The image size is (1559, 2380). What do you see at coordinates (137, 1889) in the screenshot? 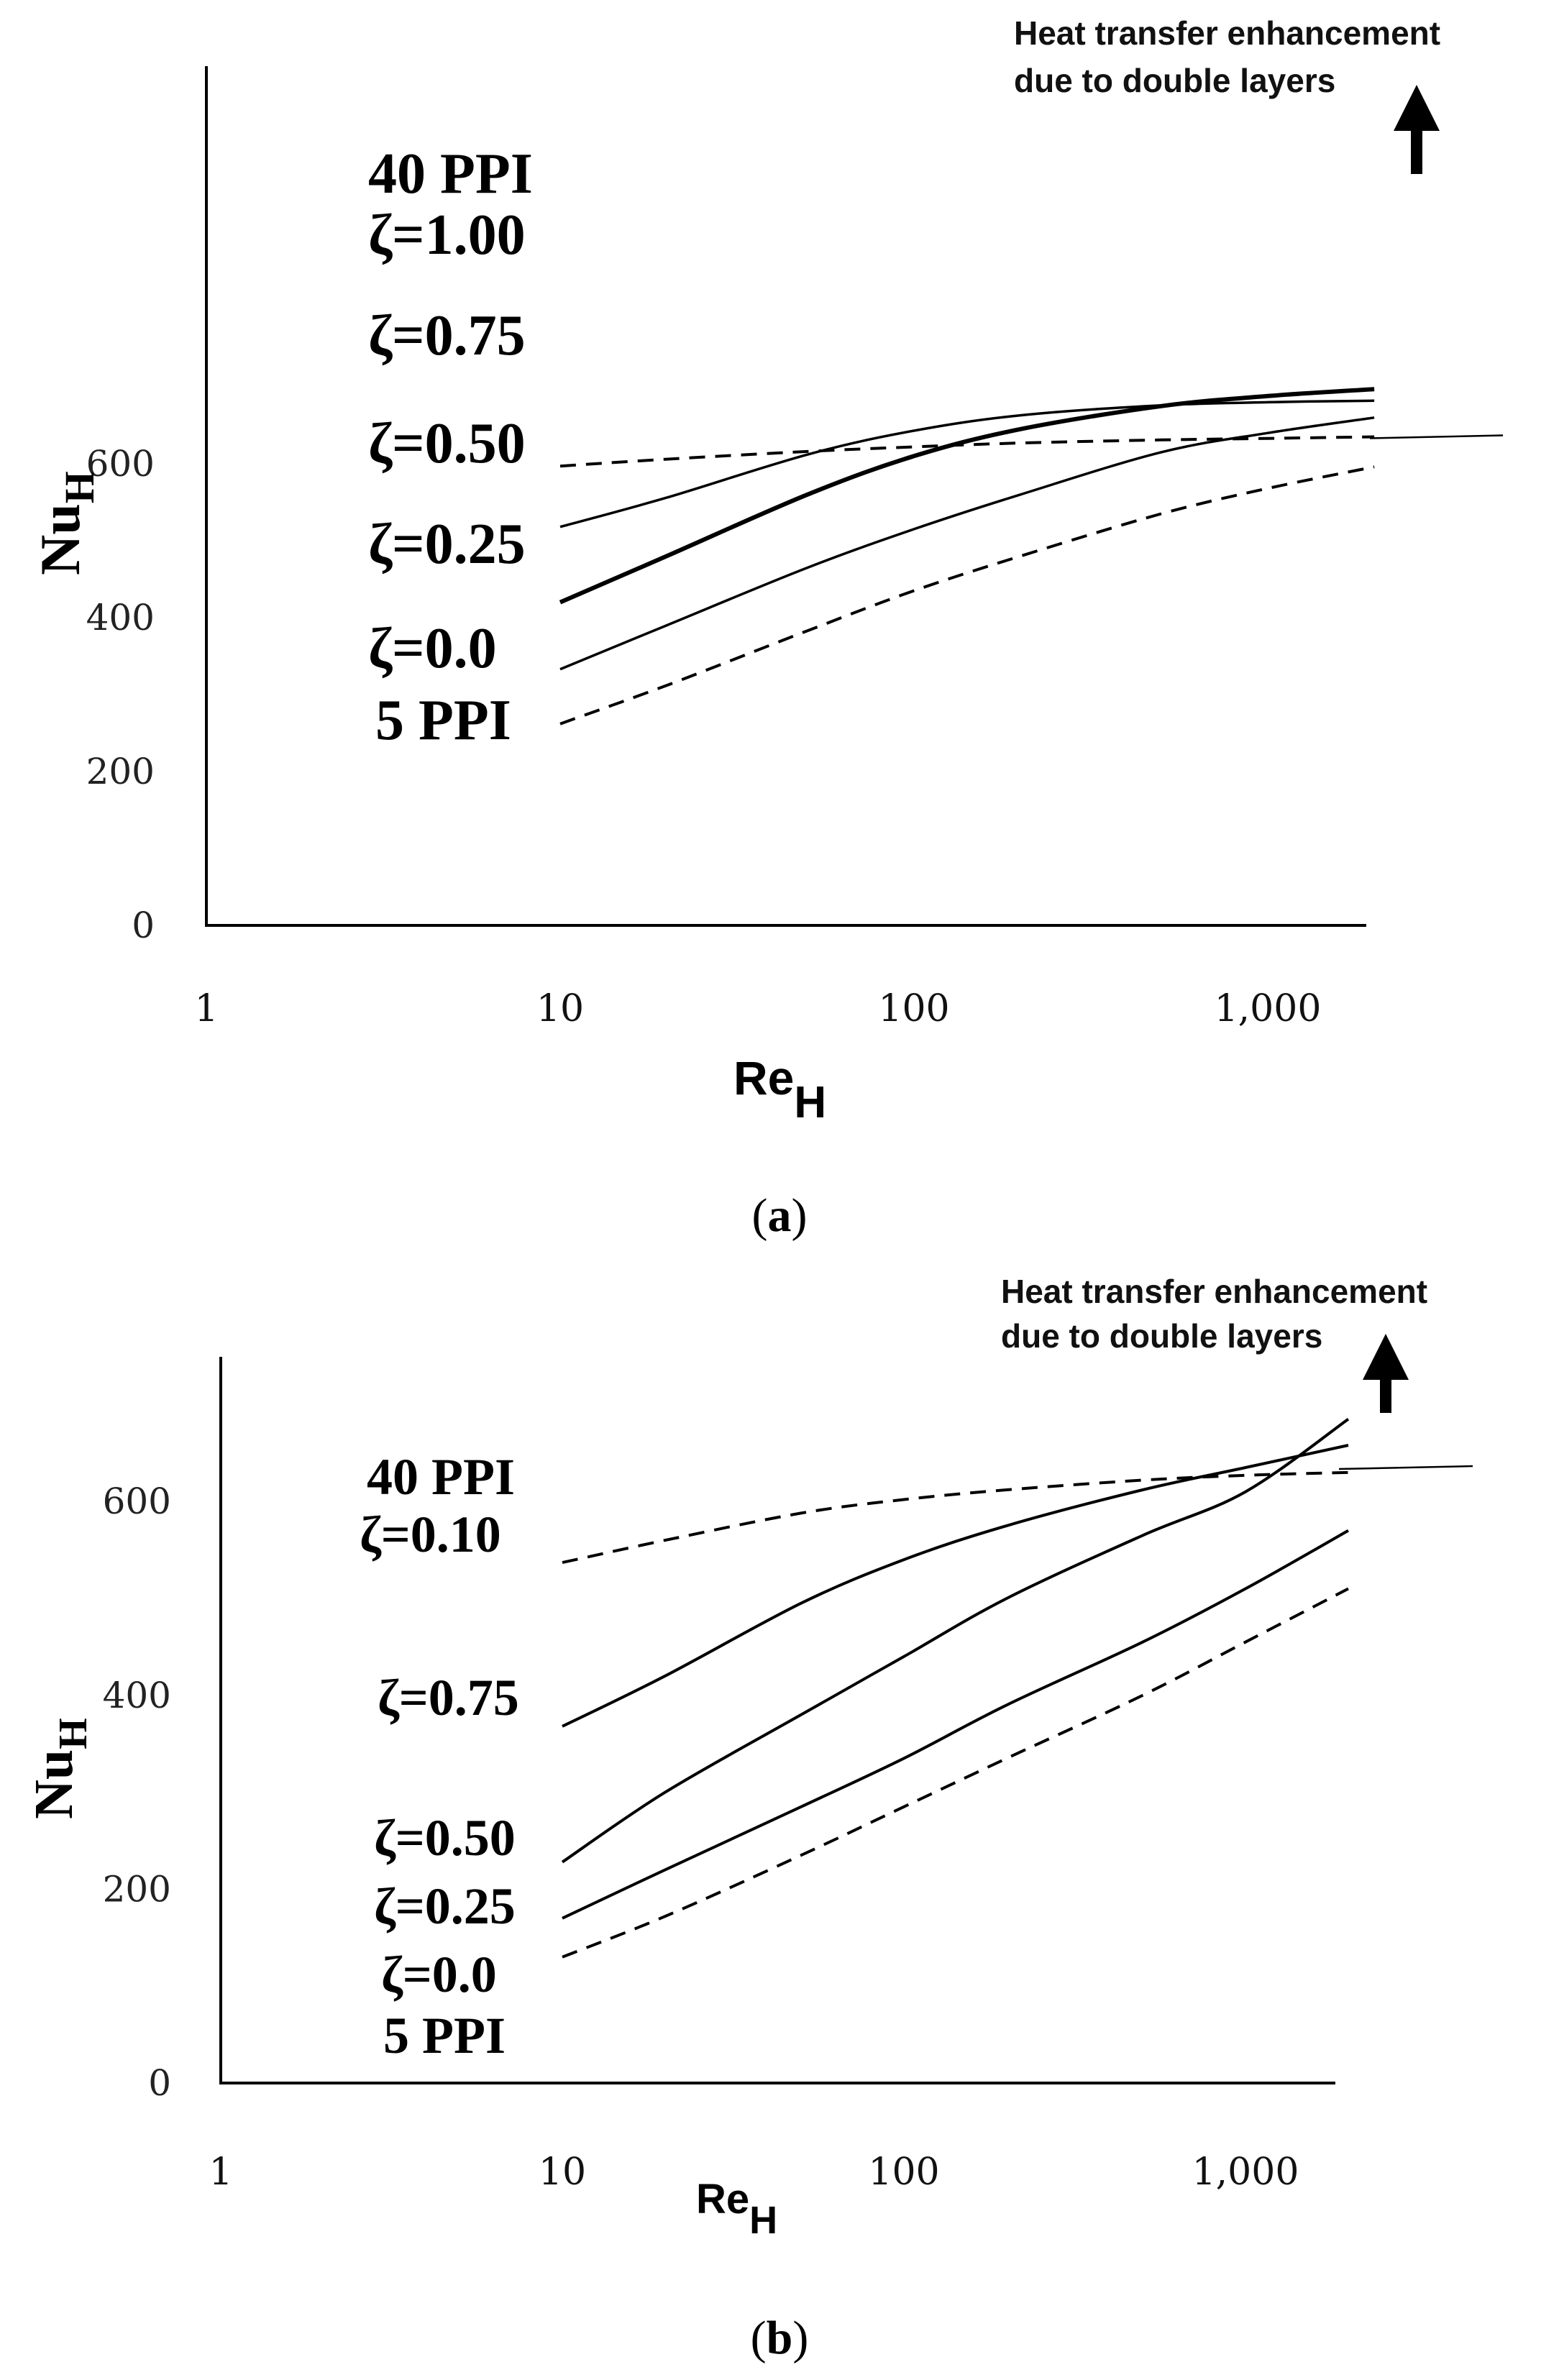
I see `panel-b-y-tick-label: 200` at bounding box center [137, 1889].